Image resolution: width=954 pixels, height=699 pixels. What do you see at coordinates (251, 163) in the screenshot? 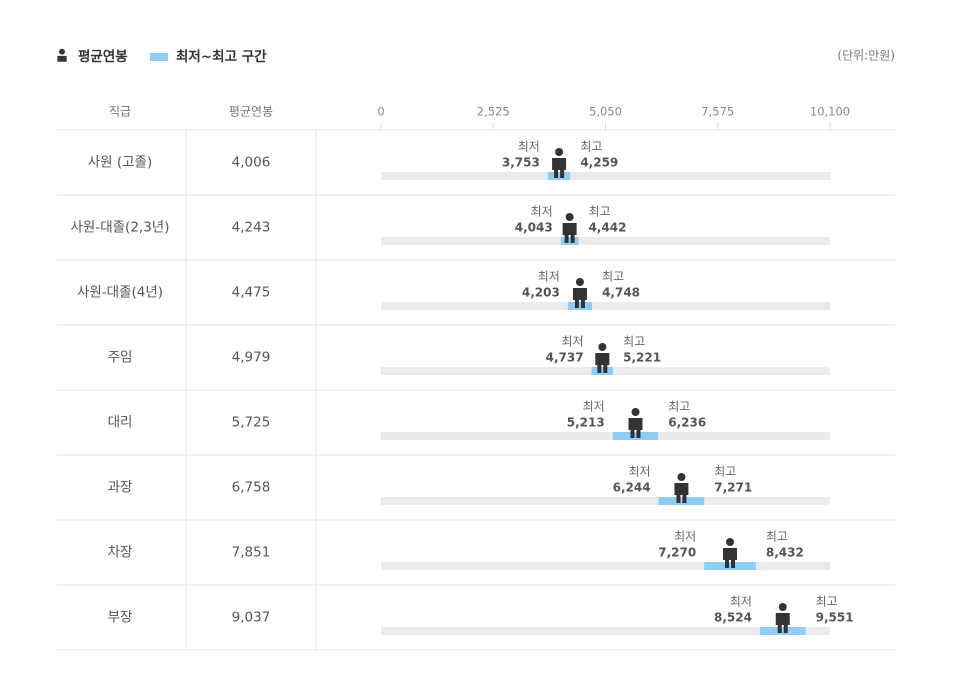
I see `average-cell: 4,006` at bounding box center [251, 163].